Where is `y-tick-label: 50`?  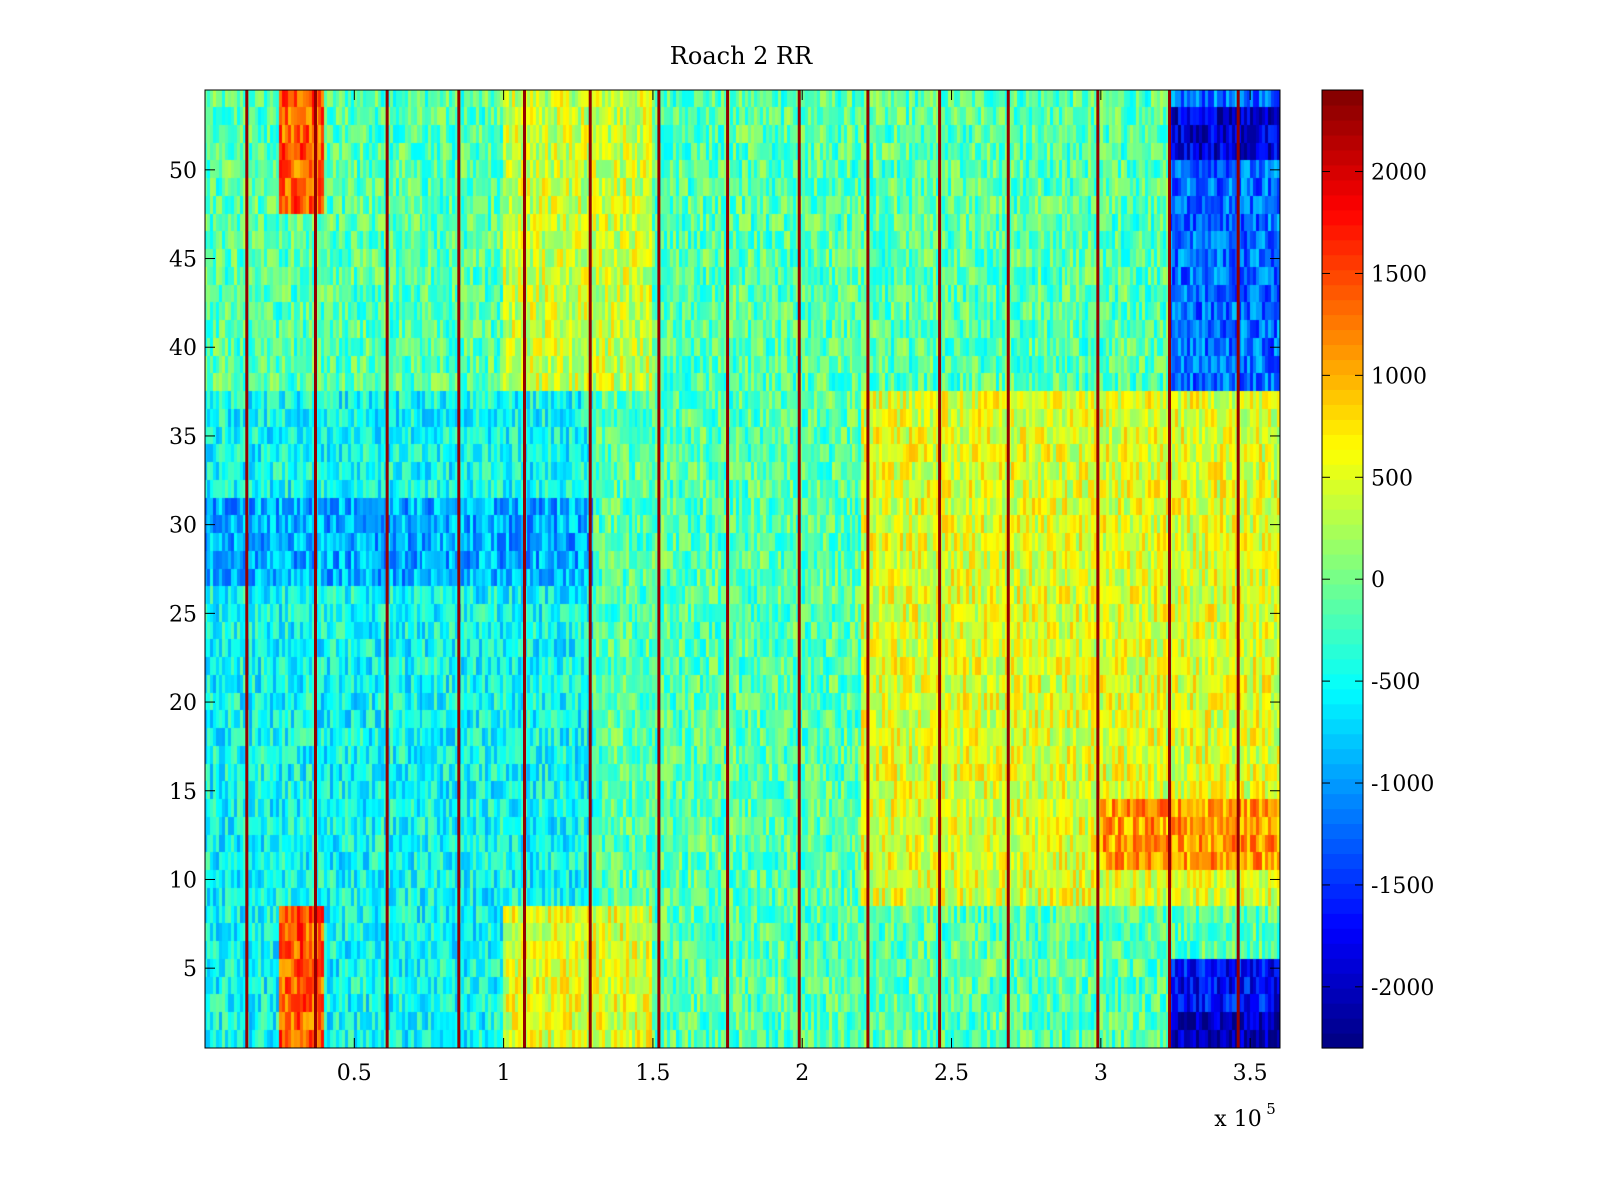
y-tick-label: 50 is located at coordinates (183, 171).